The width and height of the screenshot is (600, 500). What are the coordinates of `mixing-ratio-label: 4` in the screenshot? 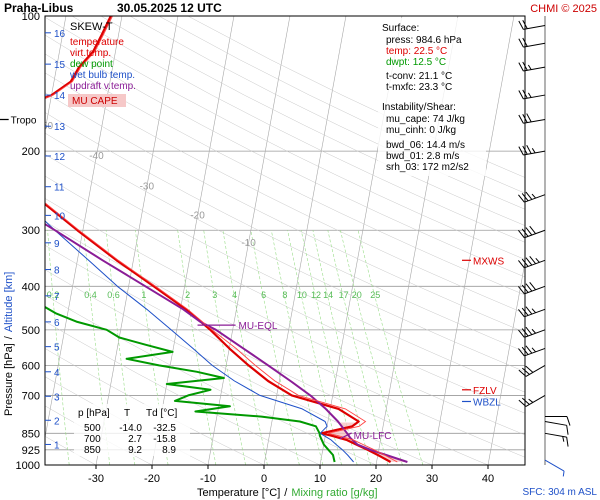 It's located at (234, 295).